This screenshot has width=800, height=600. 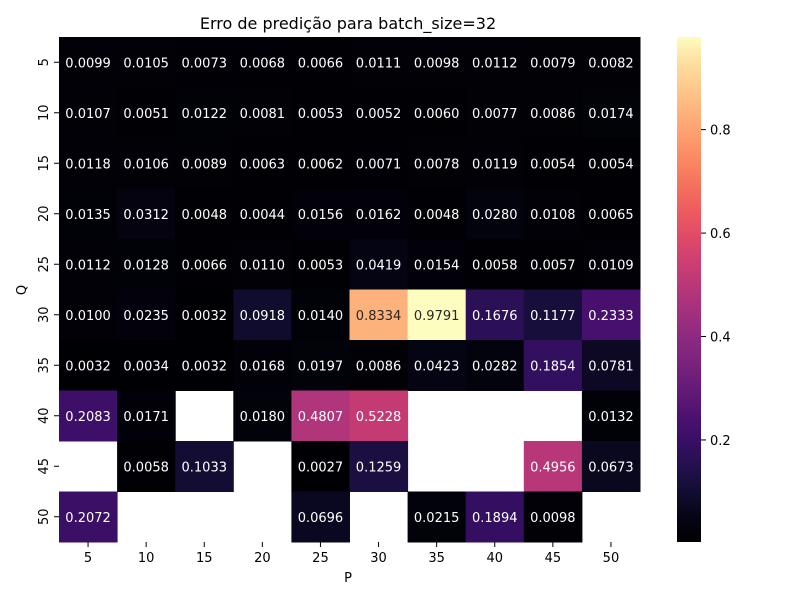 What do you see at coordinates (146, 215) in the screenshot?
I see `cell-value-label: 0.0312` at bounding box center [146, 215].